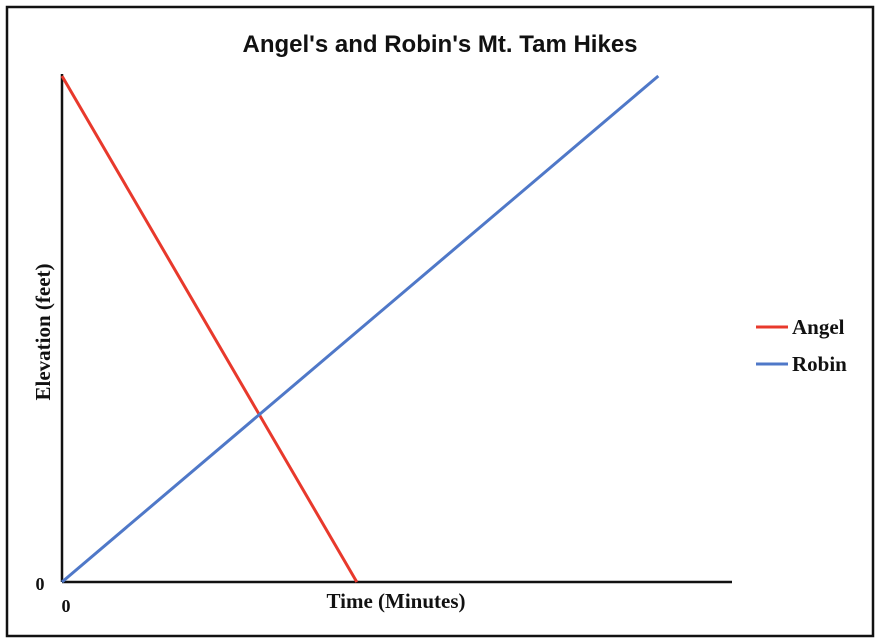 Image resolution: width=880 pixels, height=643 pixels. I want to click on legend: Angel Robin, so click(801, 345).